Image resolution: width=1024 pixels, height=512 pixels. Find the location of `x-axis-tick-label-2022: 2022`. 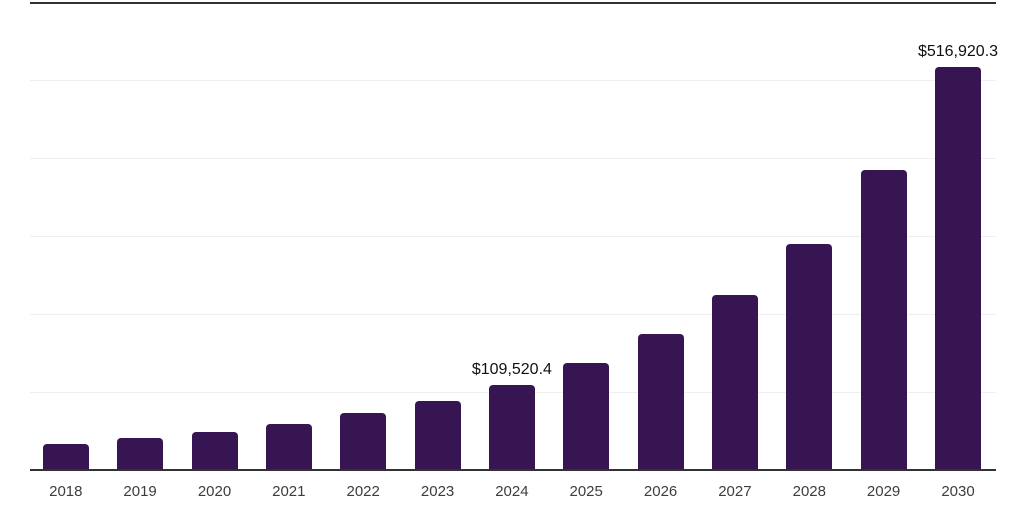

x-axis-tick-label-2022: 2022 is located at coordinates (363, 491).